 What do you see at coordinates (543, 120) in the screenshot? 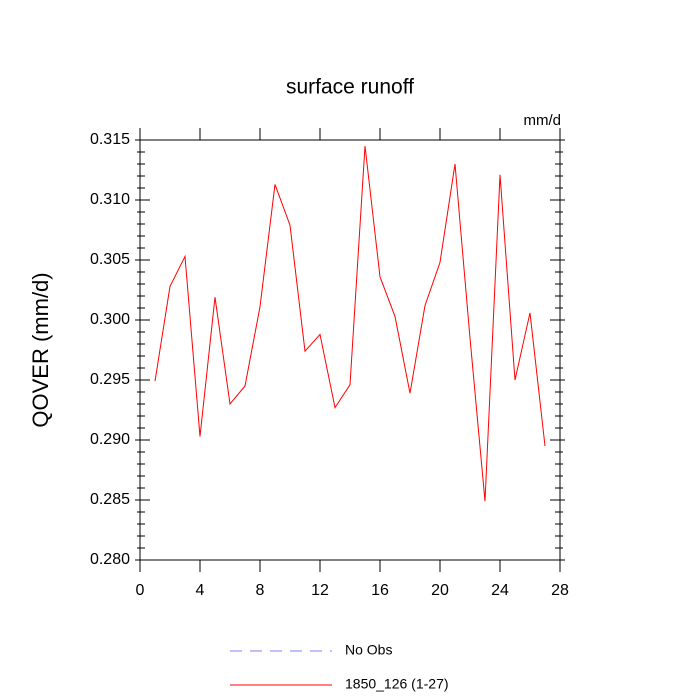
I see `units-label: mm/d` at bounding box center [543, 120].